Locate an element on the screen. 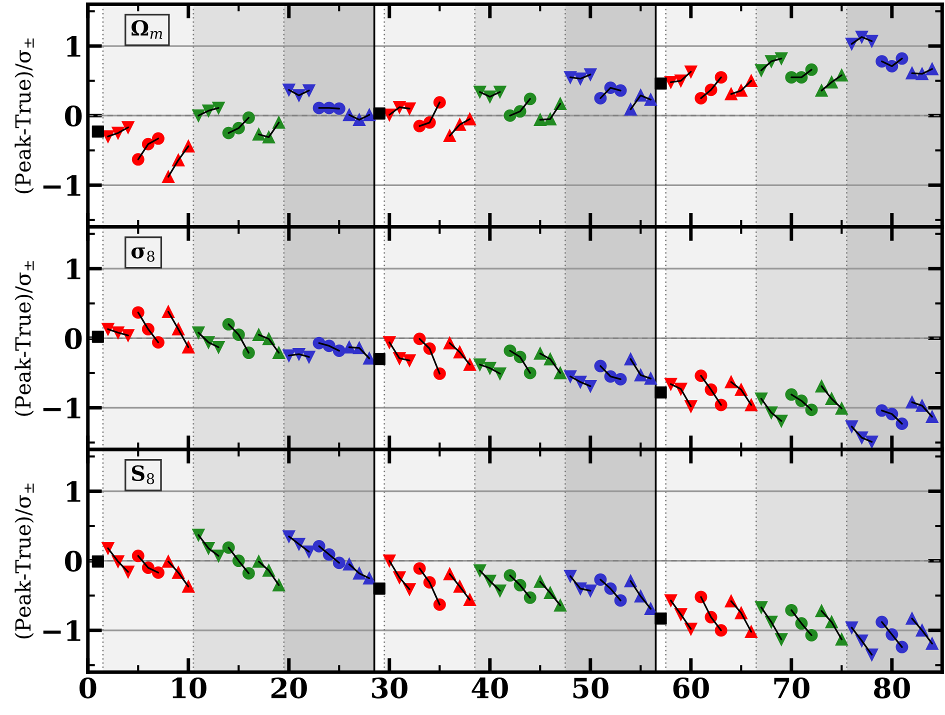 The height and width of the screenshot is (715, 945). x-tick-label: 60 is located at coordinates (691, 687).